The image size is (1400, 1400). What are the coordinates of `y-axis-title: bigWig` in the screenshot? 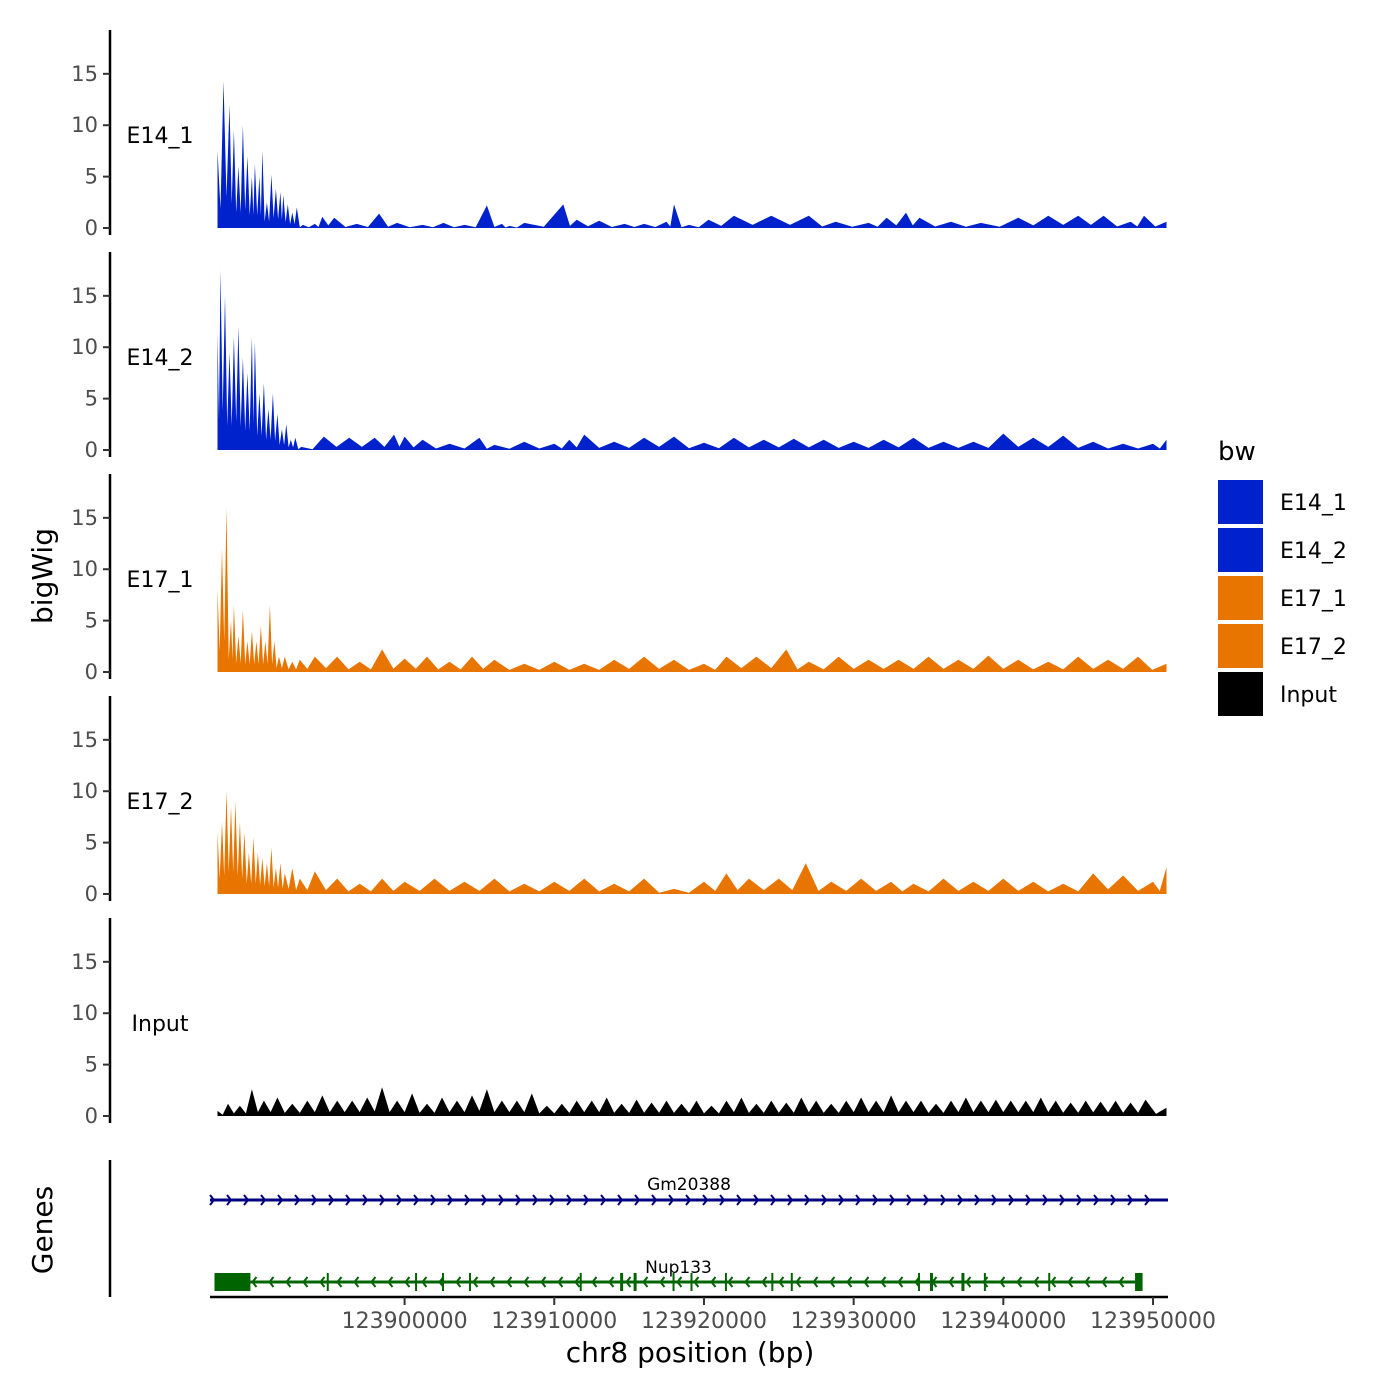 It's located at (42, 576).